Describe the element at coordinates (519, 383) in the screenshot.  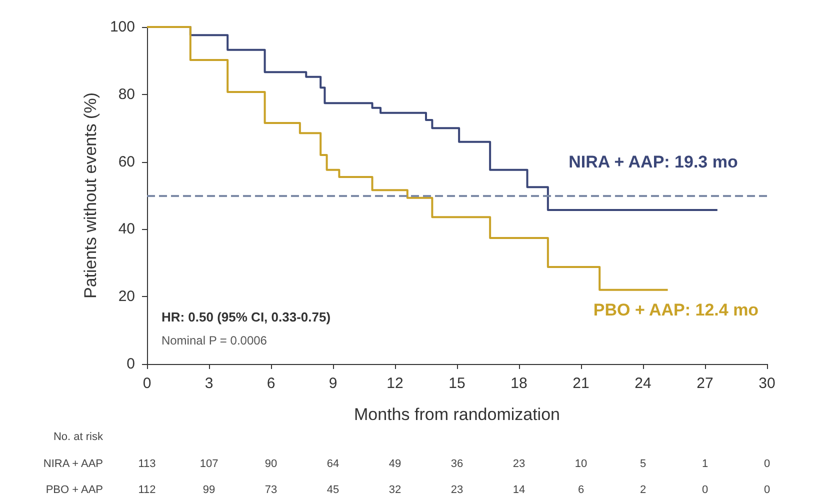
I see `x-tick-label: 18` at that location.